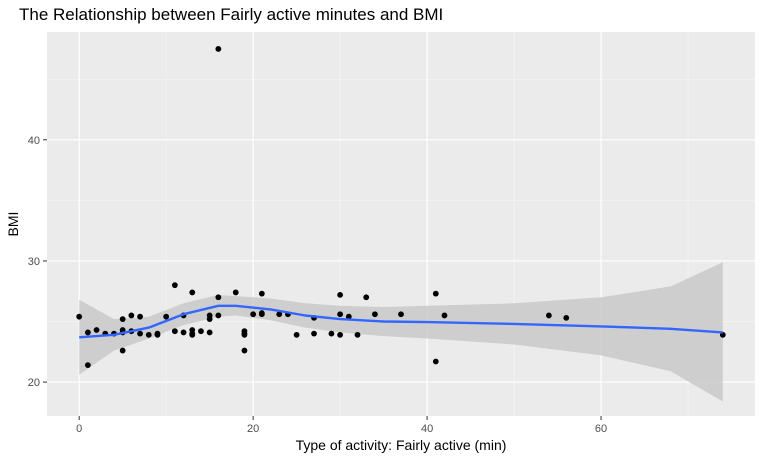  What do you see at coordinates (253, 429) in the screenshot?
I see `x-tick-label: 20` at bounding box center [253, 429].